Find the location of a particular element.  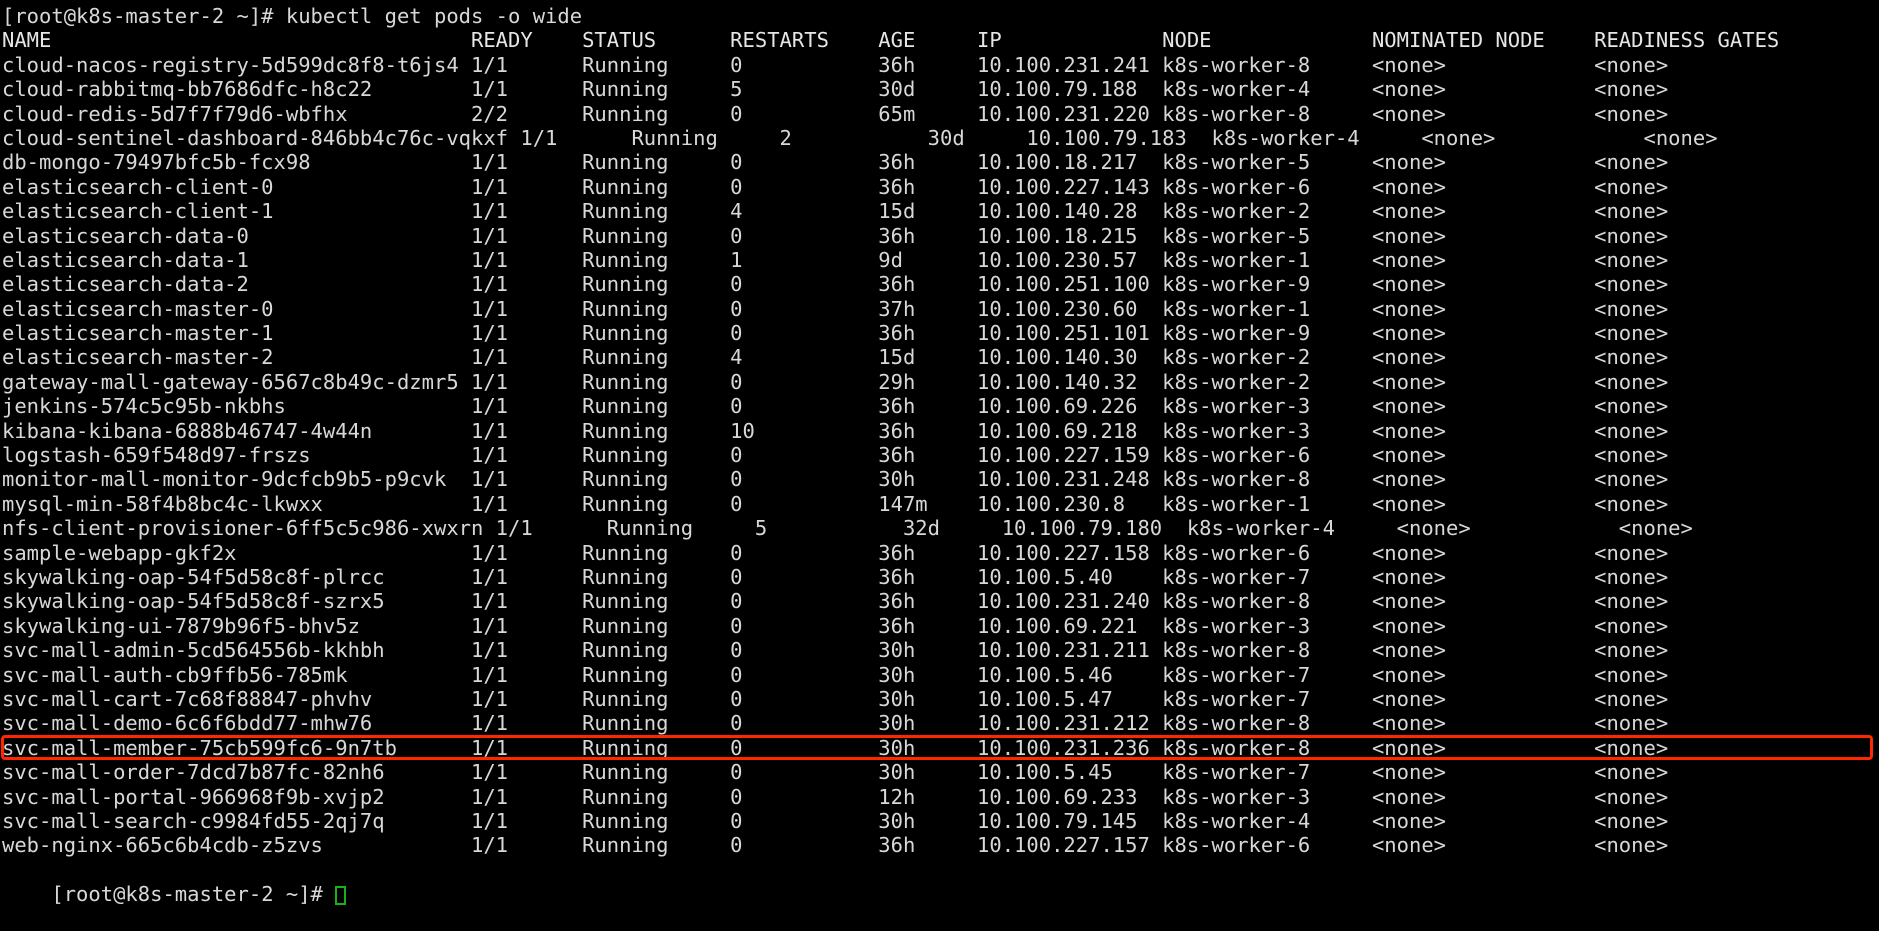

prompt-text: [root@k8s-master-2 ~]# is located at coordinates (193, 894).